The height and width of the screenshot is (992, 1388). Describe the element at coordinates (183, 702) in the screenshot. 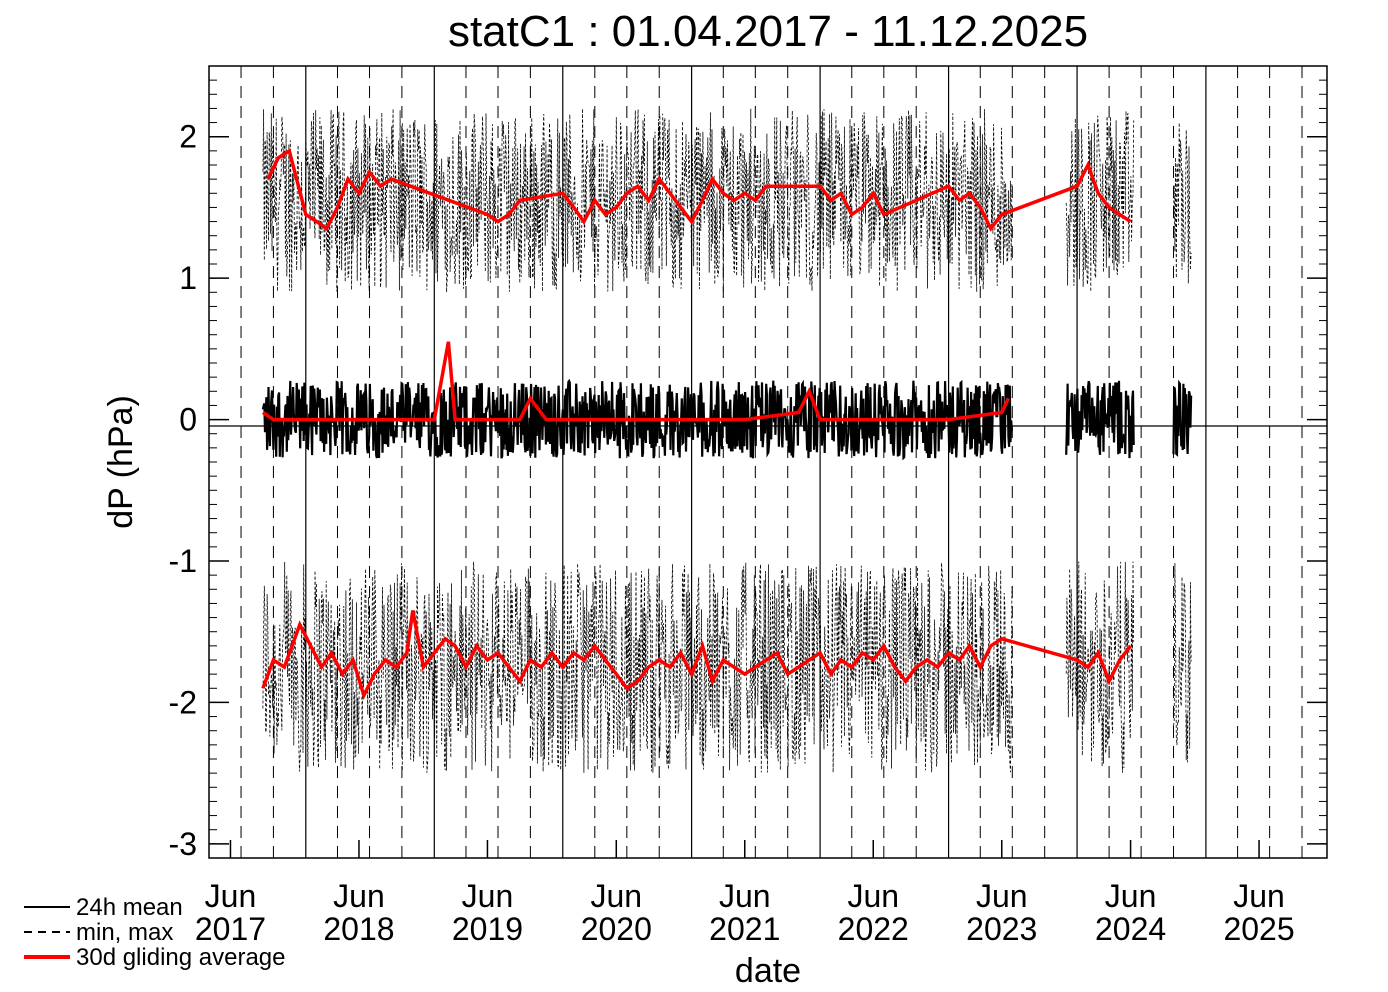

I see `y-tick-label: -2` at that location.